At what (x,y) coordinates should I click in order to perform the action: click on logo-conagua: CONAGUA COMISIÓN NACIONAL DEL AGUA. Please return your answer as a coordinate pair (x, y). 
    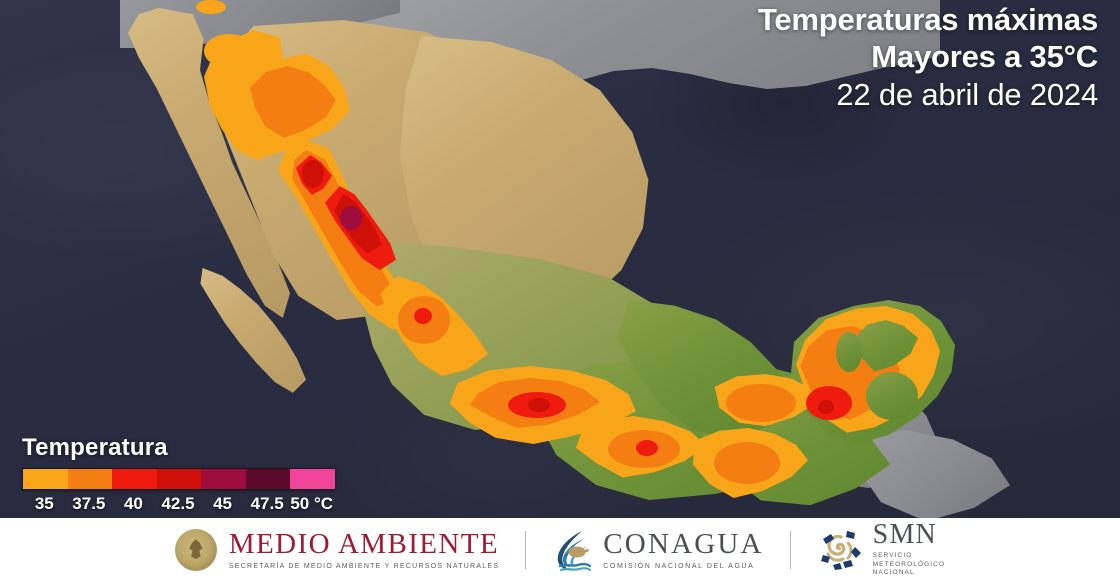
    Looking at the image, I should click on (657, 550).